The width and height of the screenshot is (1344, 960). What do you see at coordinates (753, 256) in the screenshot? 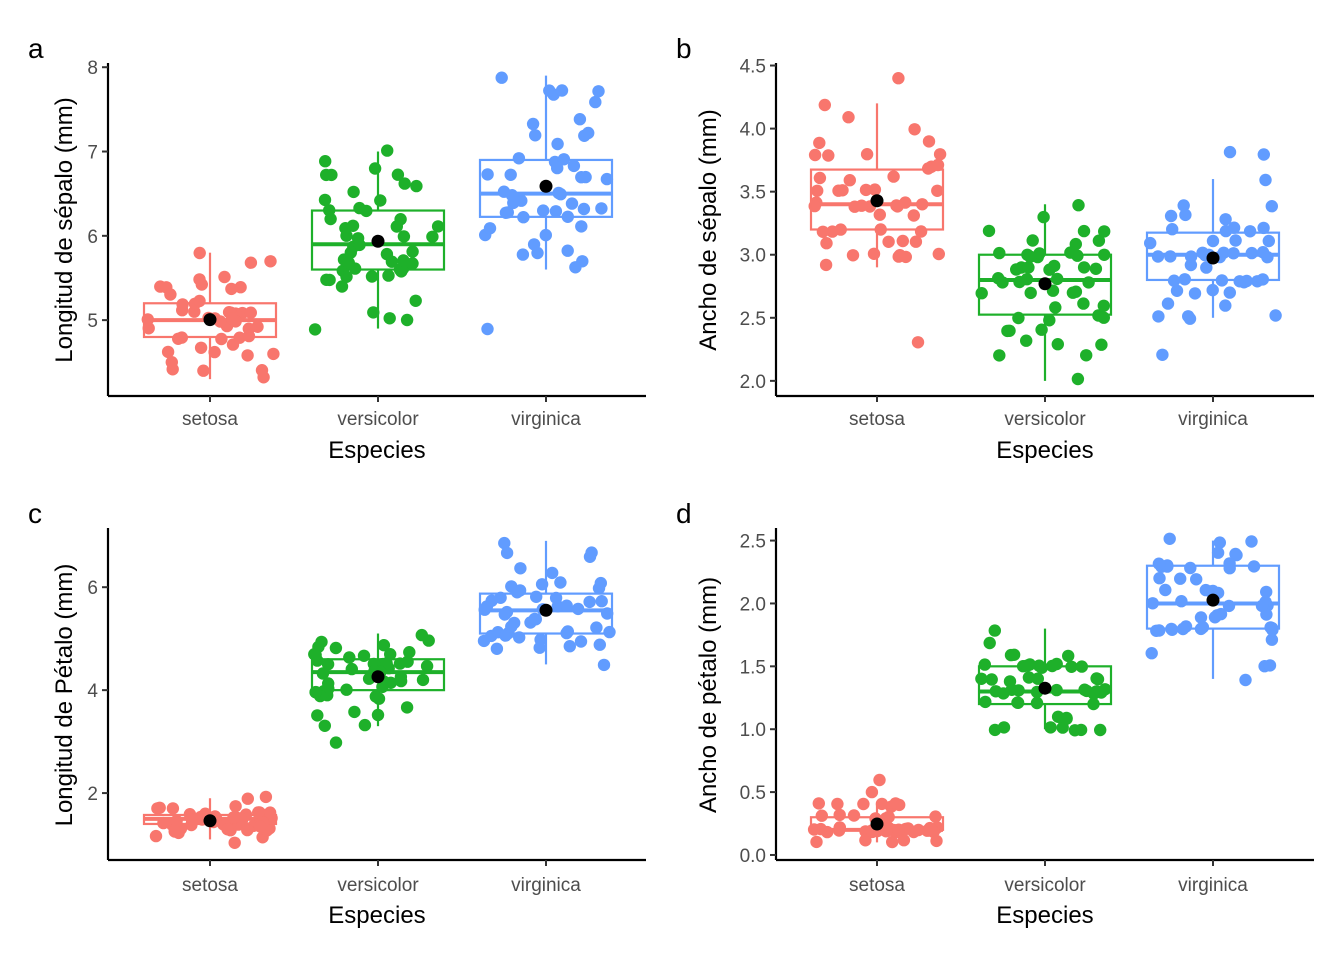
I see `y-tick-label: 3.0` at bounding box center [753, 256].